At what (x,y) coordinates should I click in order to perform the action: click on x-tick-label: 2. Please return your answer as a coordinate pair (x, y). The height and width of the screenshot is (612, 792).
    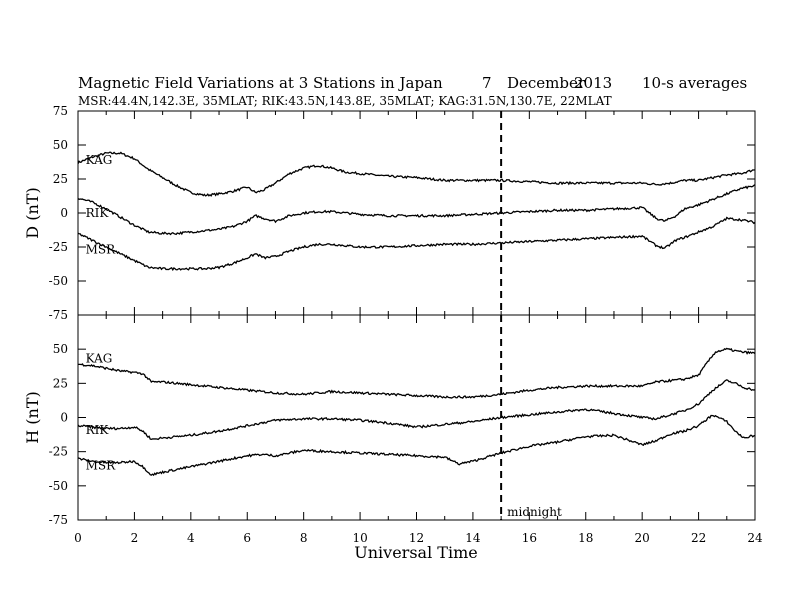
    Looking at the image, I should click on (135, 538).